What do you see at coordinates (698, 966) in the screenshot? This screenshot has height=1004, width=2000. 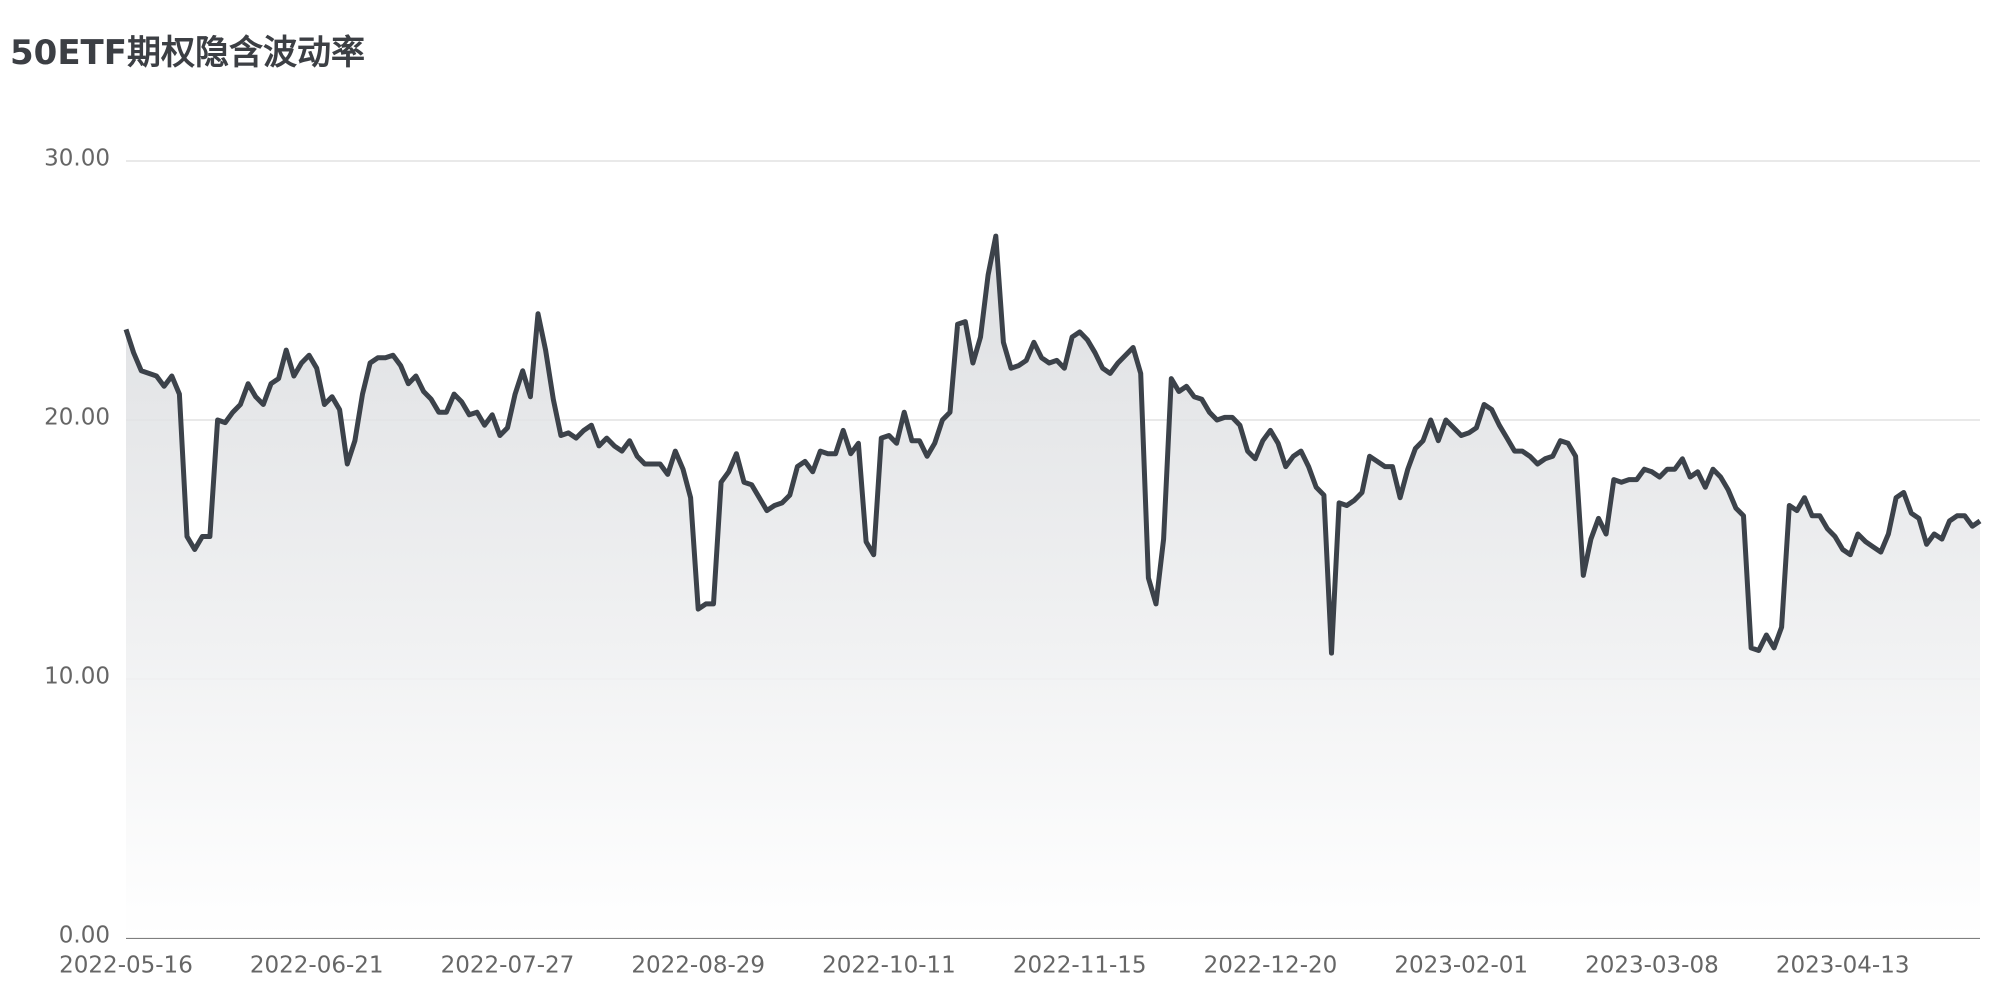 I see `x-tick-label: 2022-08-29` at bounding box center [698, 966].